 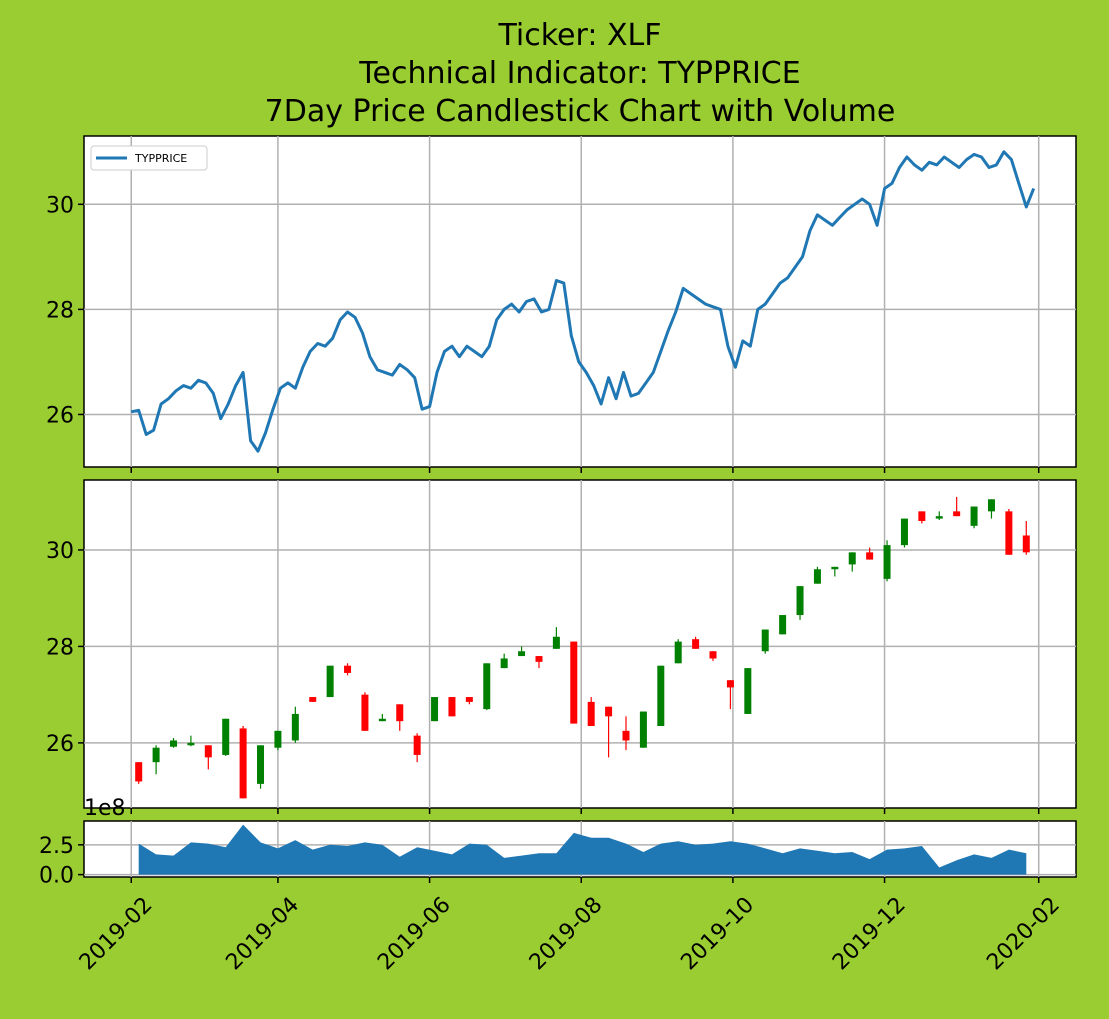 What do you see at coordinates (60, 551) in the screenshot?
I see `y-tick-label-2: 30` at bounding box center [60, 551].